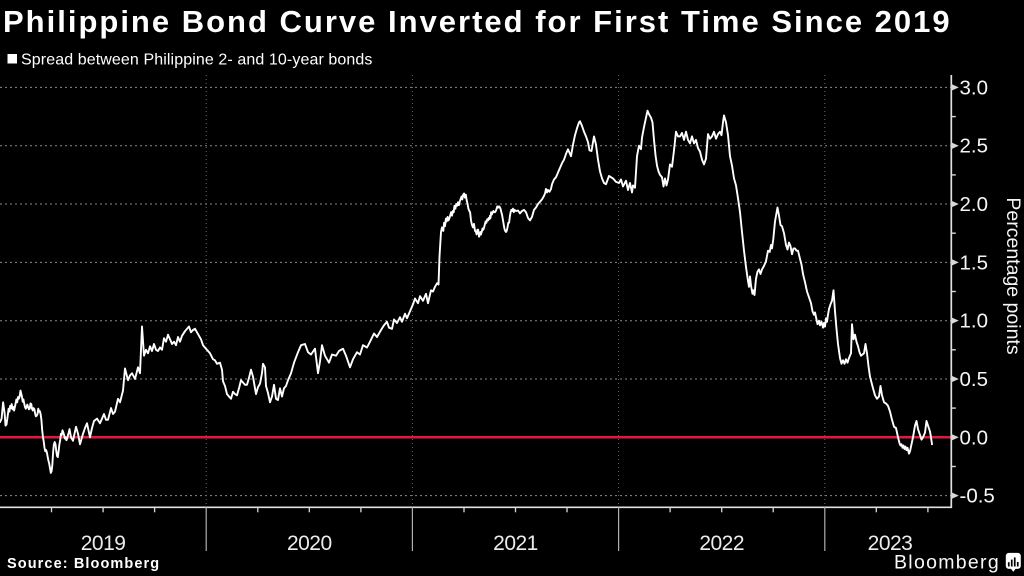 This screenshot has width=1024, height=576. I want to click on svg-text: 0.0, so click(974, 437).